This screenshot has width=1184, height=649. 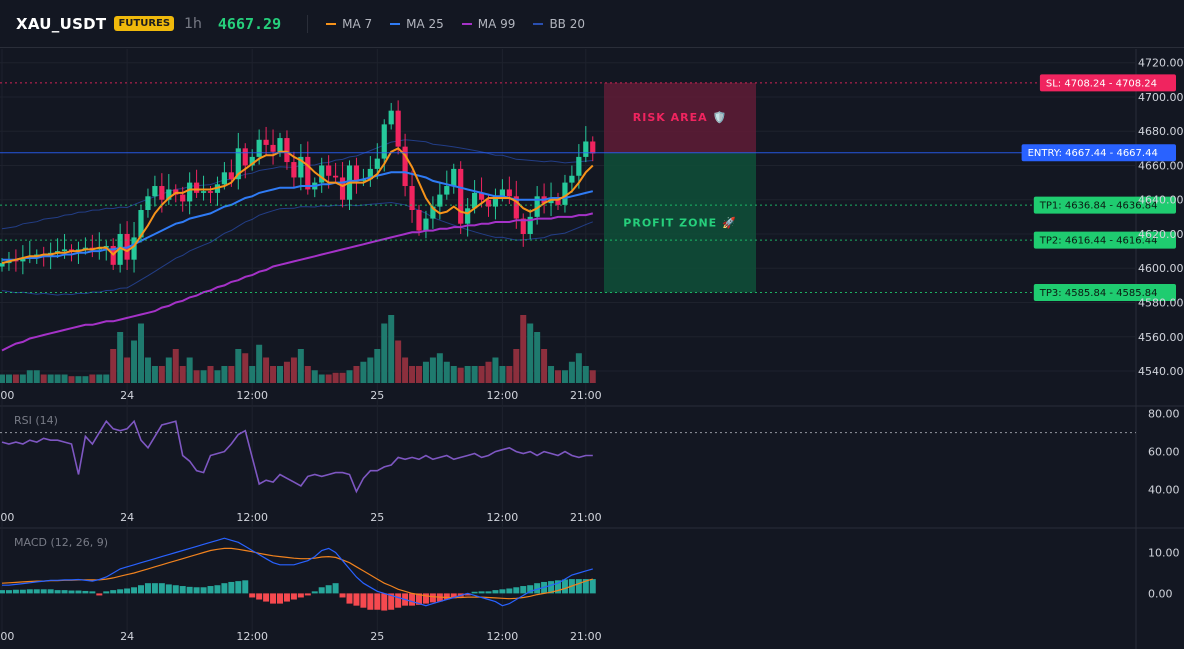 I want to click on price-axis-label: 4580.00, so click(x=1161, y=302).